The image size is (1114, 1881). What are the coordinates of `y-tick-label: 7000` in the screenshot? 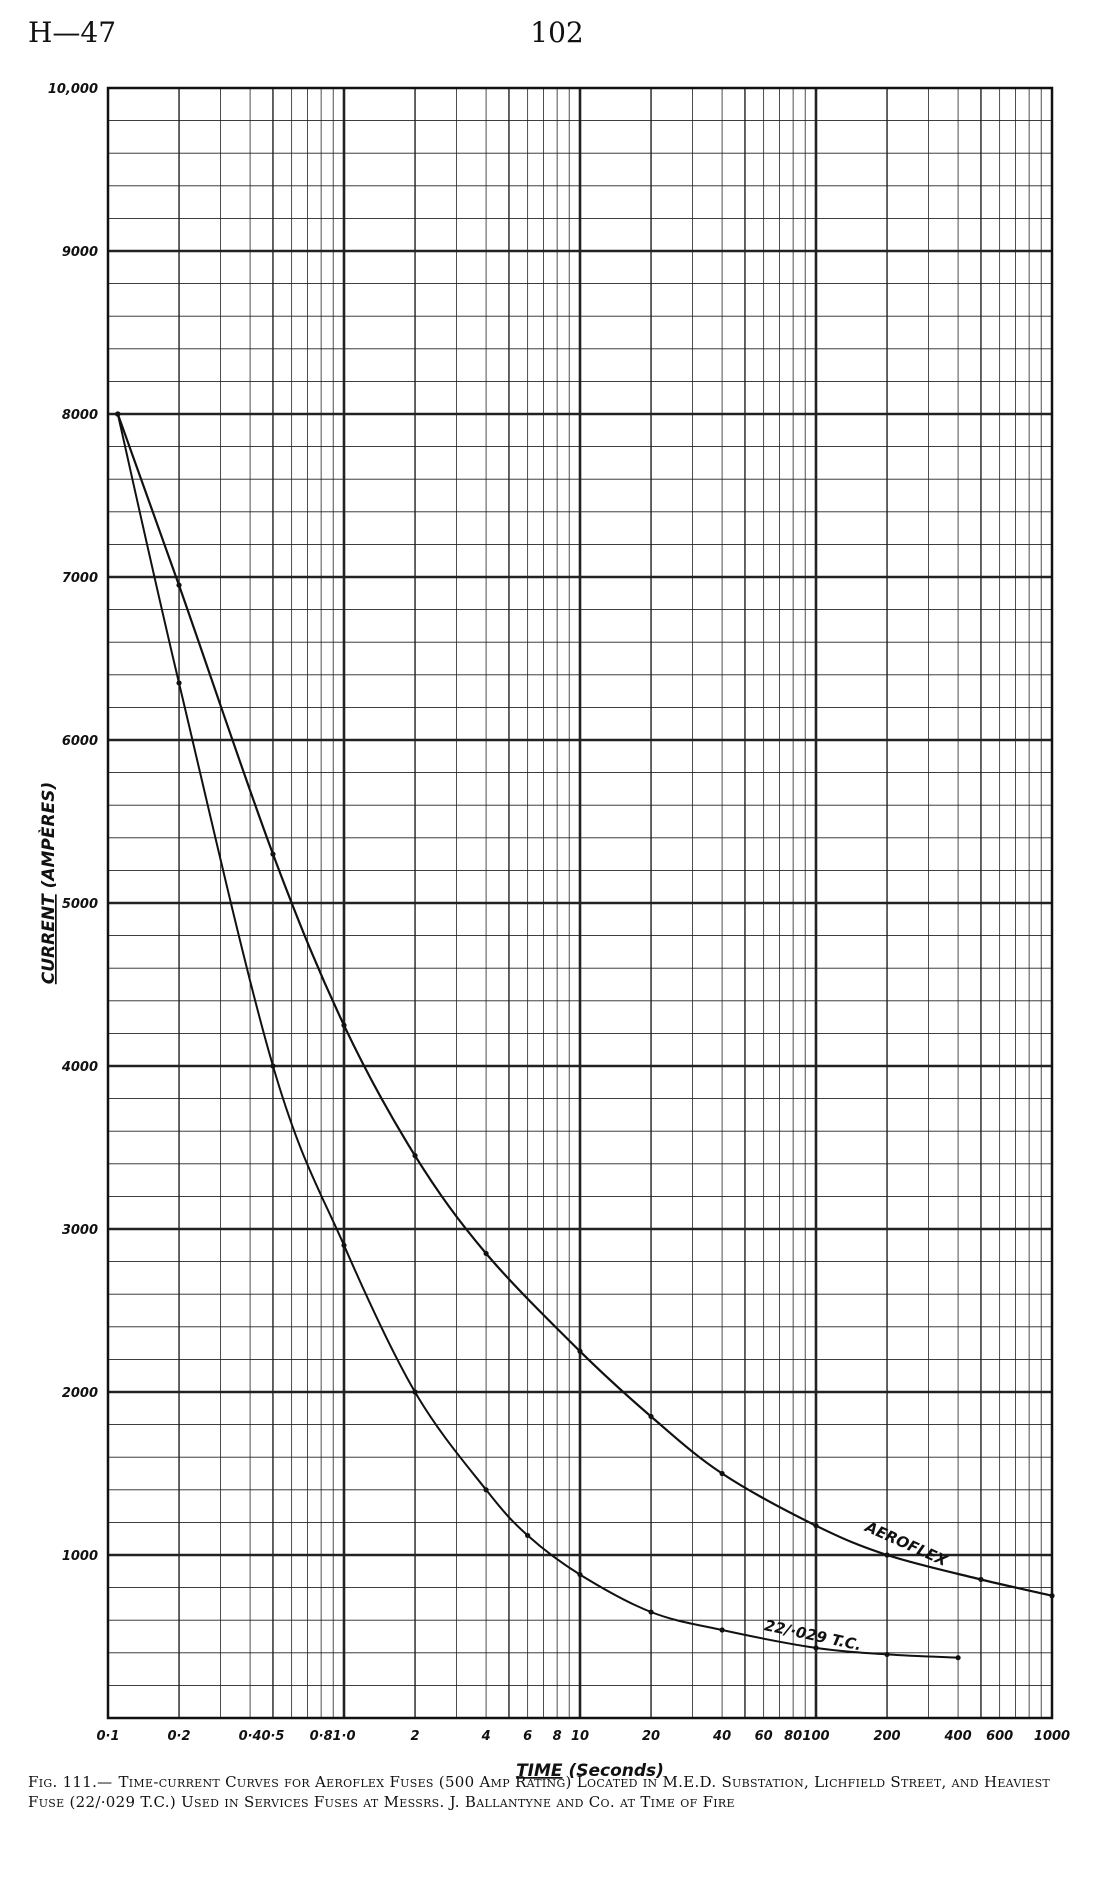 It's located at (80, 578).